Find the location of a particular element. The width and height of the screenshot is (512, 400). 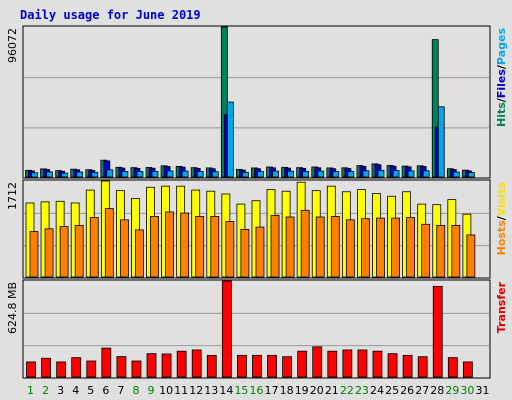

x-tick-label-day-26: 26 is located at coordinates (407, 390).